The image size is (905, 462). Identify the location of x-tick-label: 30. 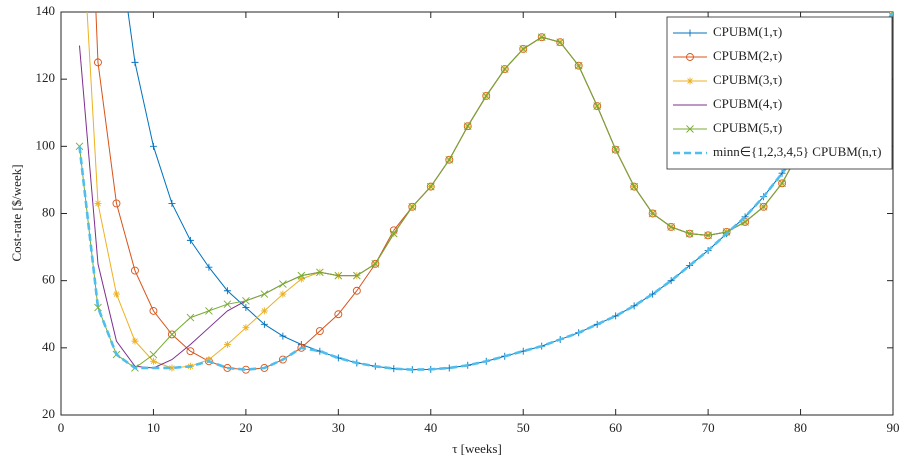
(338, 427).